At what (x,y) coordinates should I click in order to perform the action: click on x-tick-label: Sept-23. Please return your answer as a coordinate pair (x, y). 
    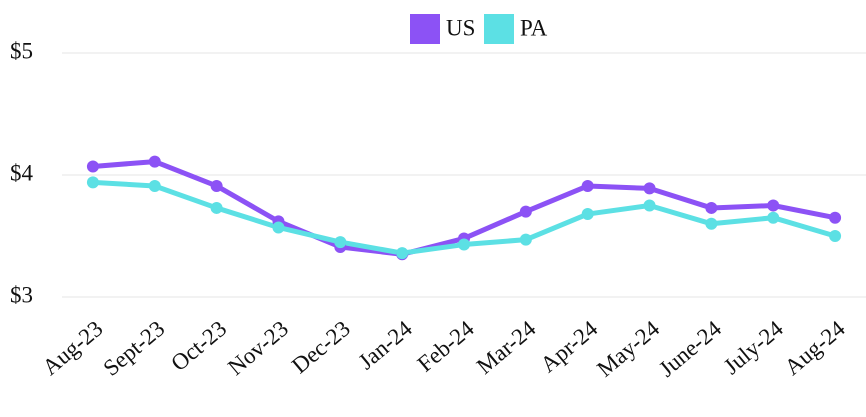
    Looking at the image, I should click on (133, 348).